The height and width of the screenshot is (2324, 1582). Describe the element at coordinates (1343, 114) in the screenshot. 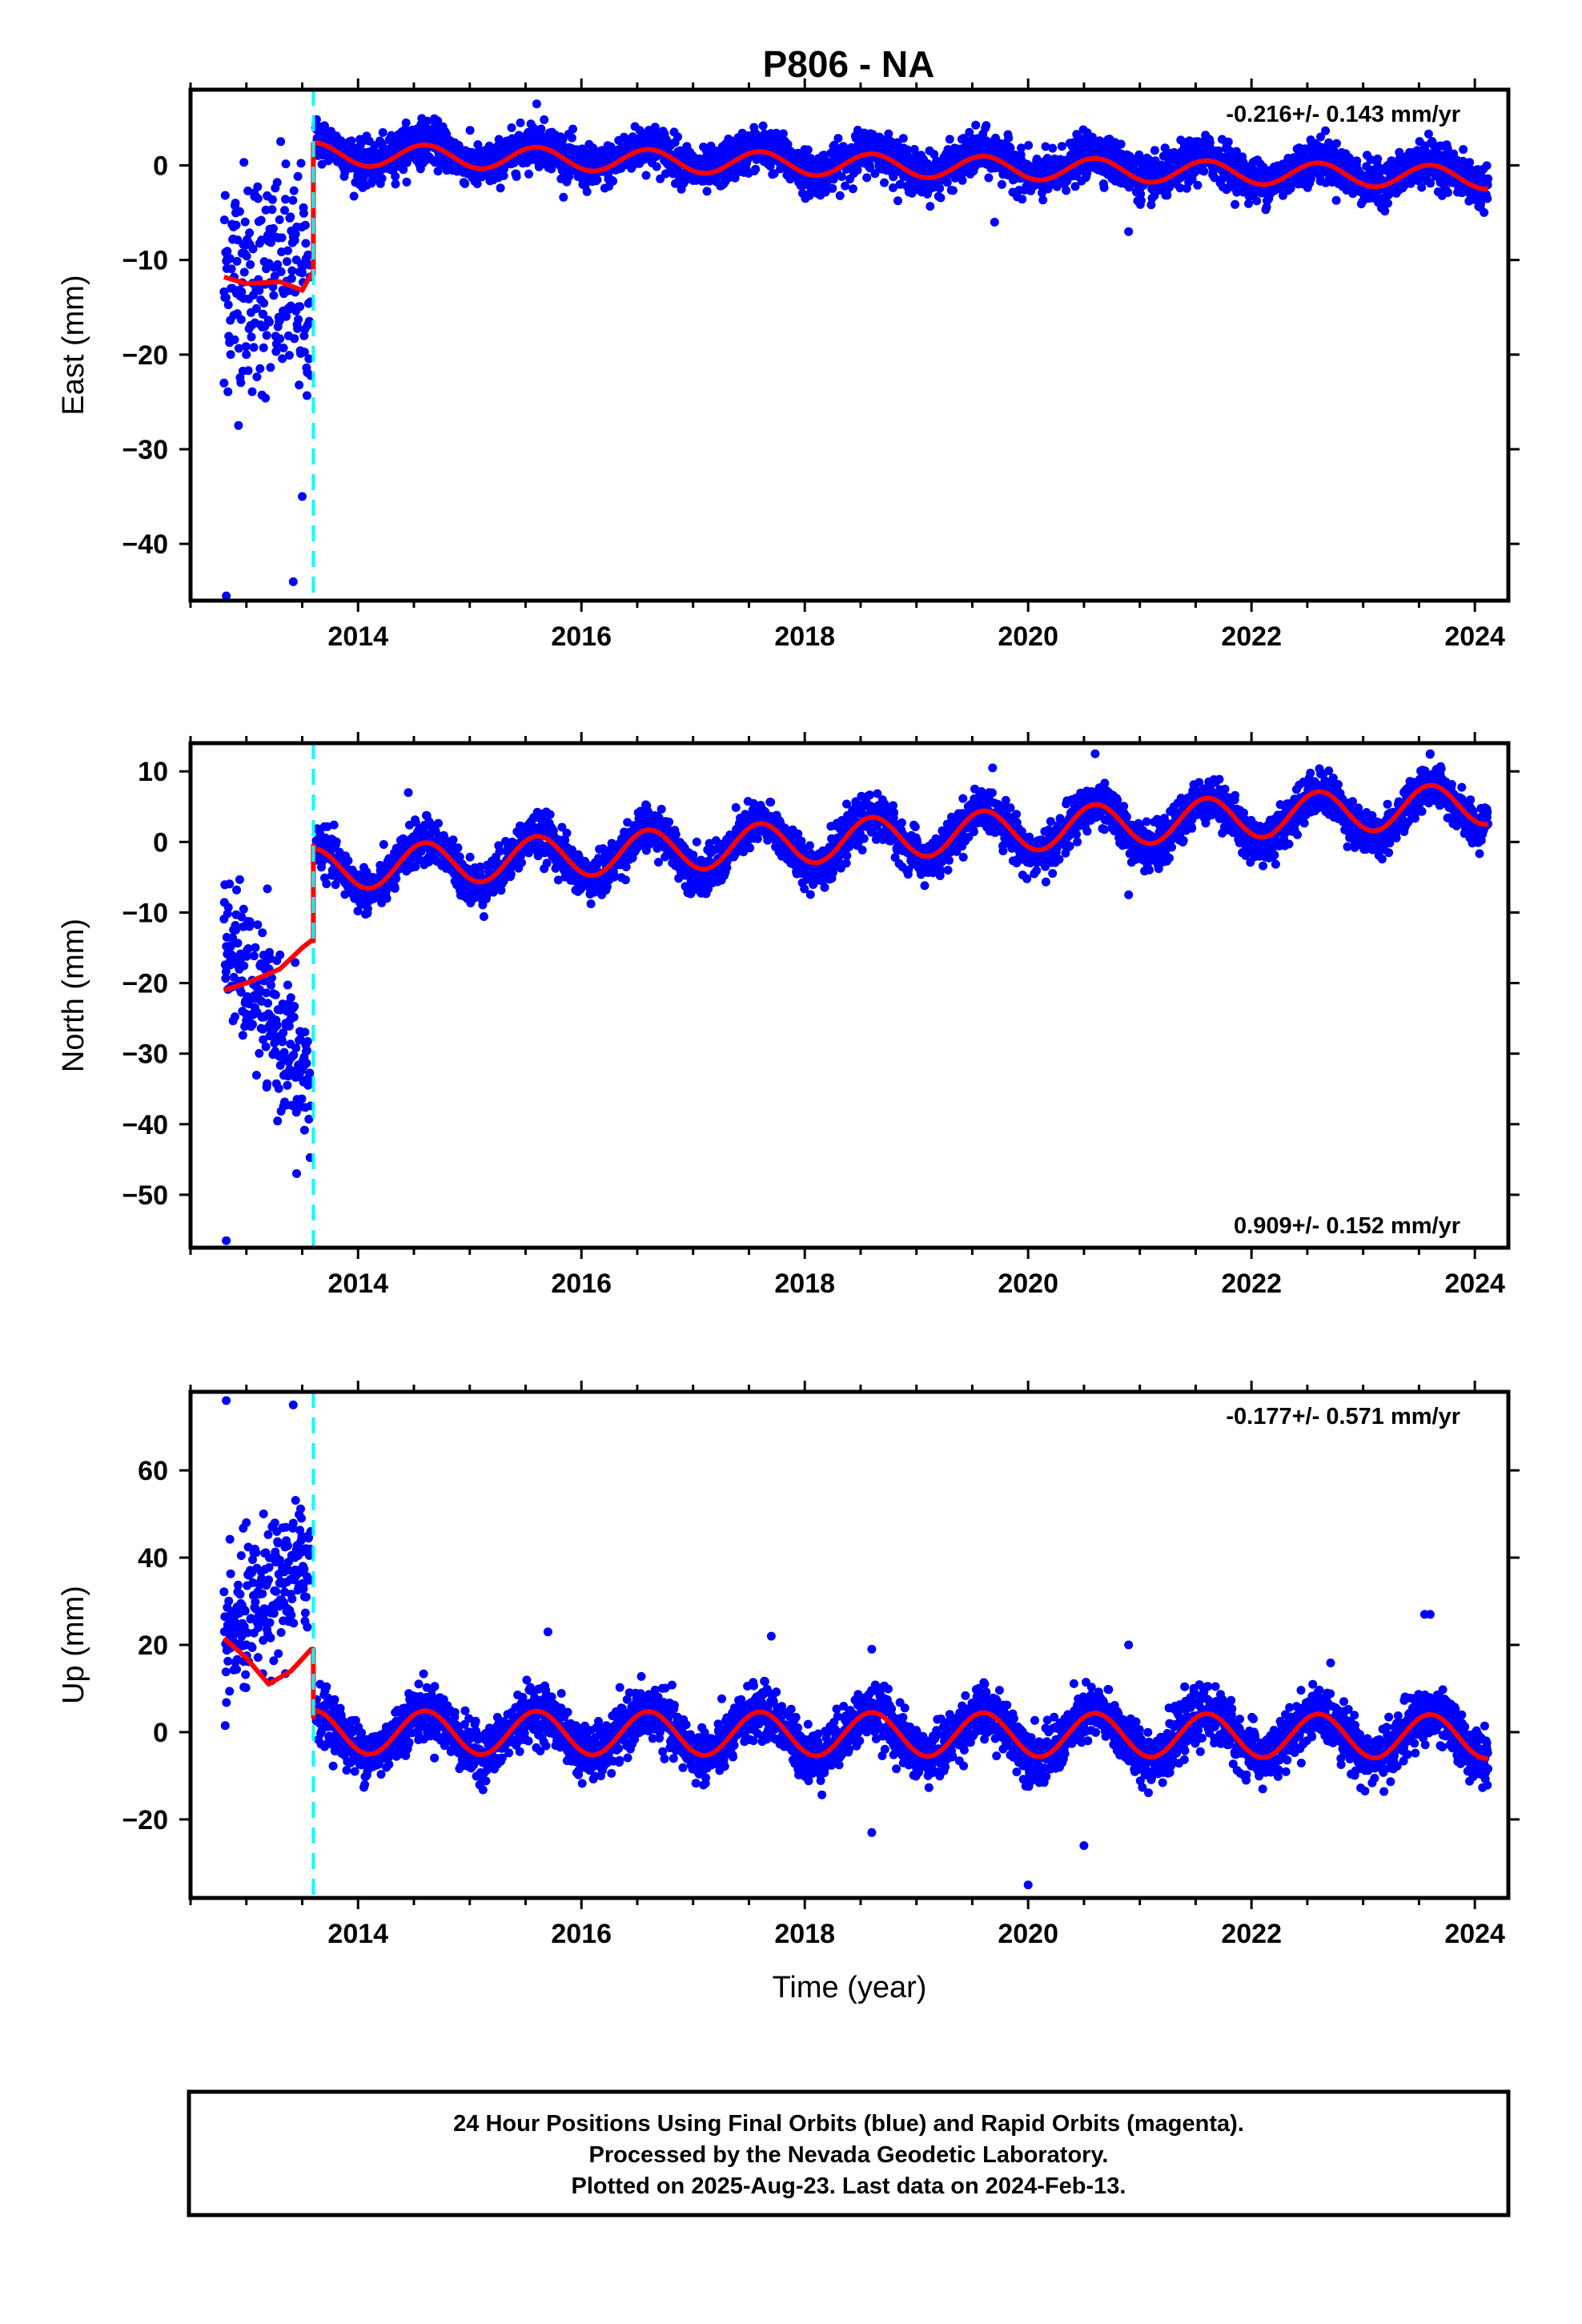

I see `east-velocity-label: -0.216+/- 0.143 mm/yr` at that location.